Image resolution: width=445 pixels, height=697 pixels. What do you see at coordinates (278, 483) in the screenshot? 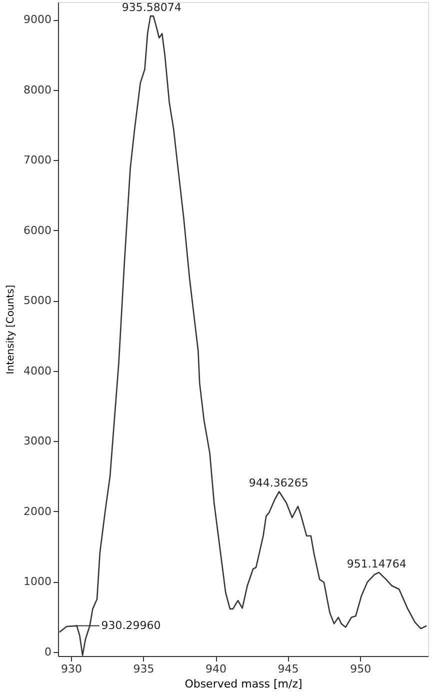
I see `annotation: 944.36265` at bounding box center [278, 483].